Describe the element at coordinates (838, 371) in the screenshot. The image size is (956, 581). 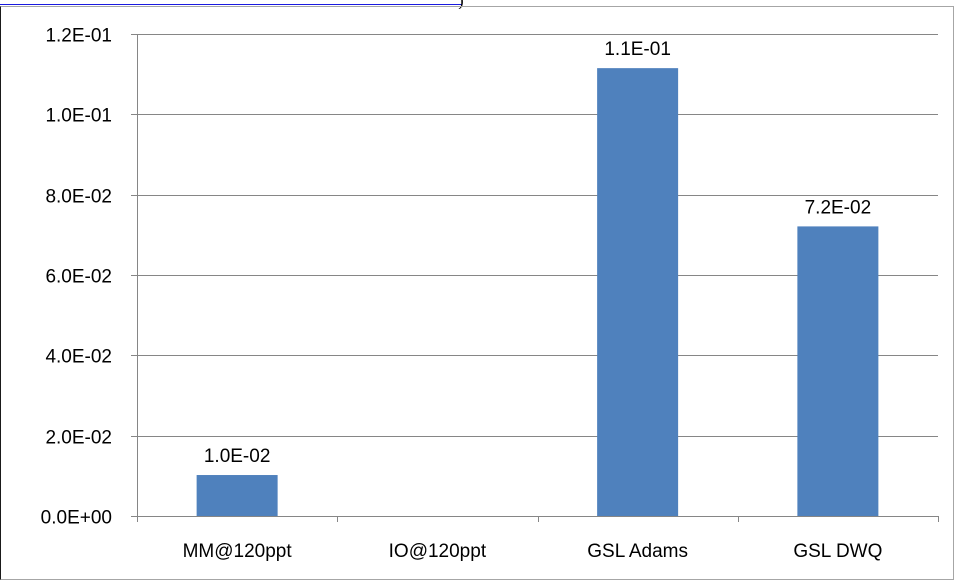
I see `bar-gsl-dwq` at that location.